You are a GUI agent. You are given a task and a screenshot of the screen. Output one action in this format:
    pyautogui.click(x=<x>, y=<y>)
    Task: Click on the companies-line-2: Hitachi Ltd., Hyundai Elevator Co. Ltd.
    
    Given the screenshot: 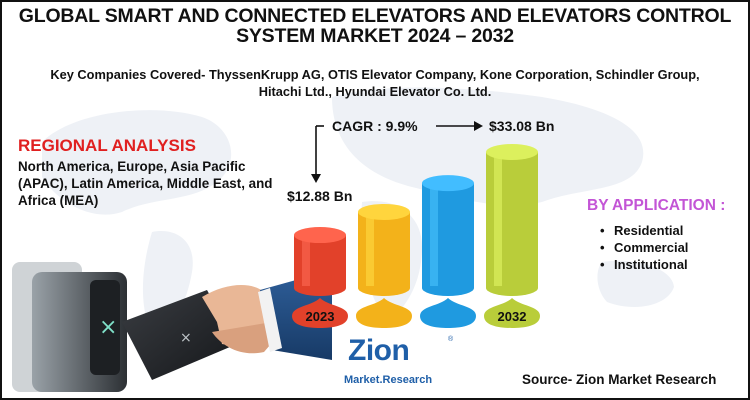 What is the action you would take?
    pyautogui.click(x=375, y=91)
    